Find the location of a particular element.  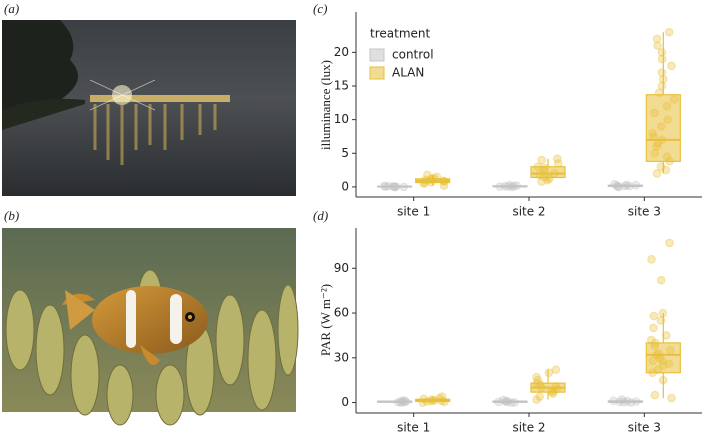

legend-swatch is located at coordinates (377, 55).